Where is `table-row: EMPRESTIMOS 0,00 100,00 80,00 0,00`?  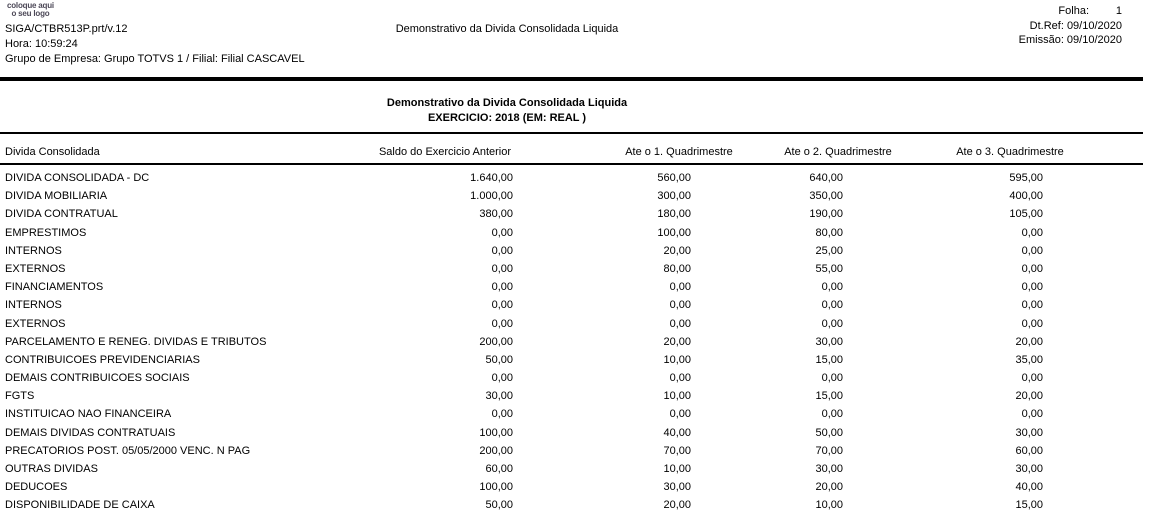
table-row: EMPRESTIMOS 0,00 100,00 80,00 0,00 is located at coordinates (578, 233).